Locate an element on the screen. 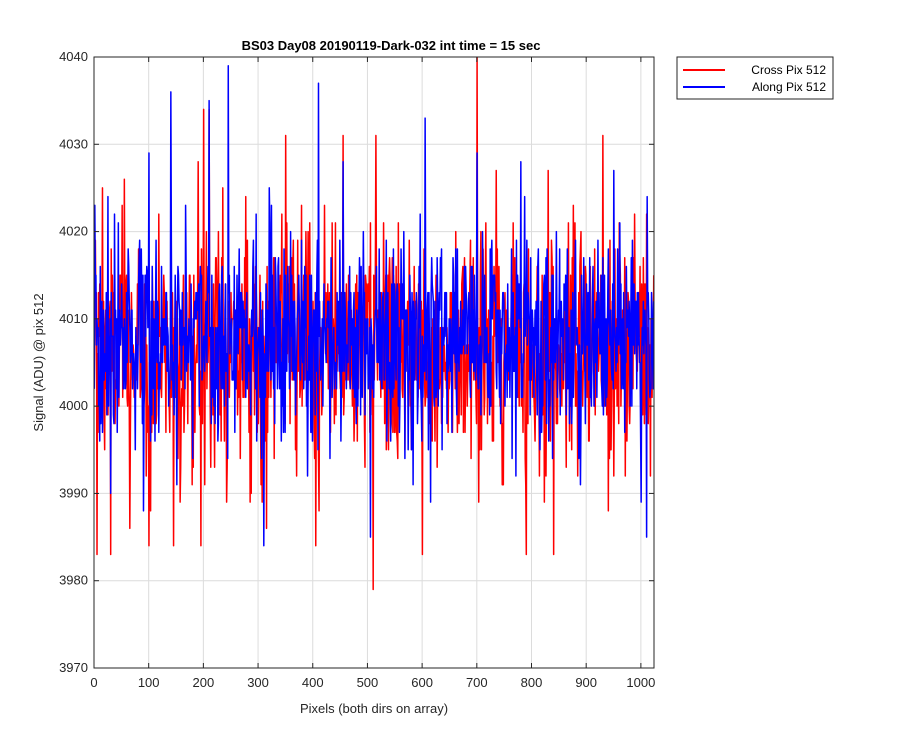 This screenshot has width=900, height=750. y-tick-label: 3970 is located at coordinates (73, 667).